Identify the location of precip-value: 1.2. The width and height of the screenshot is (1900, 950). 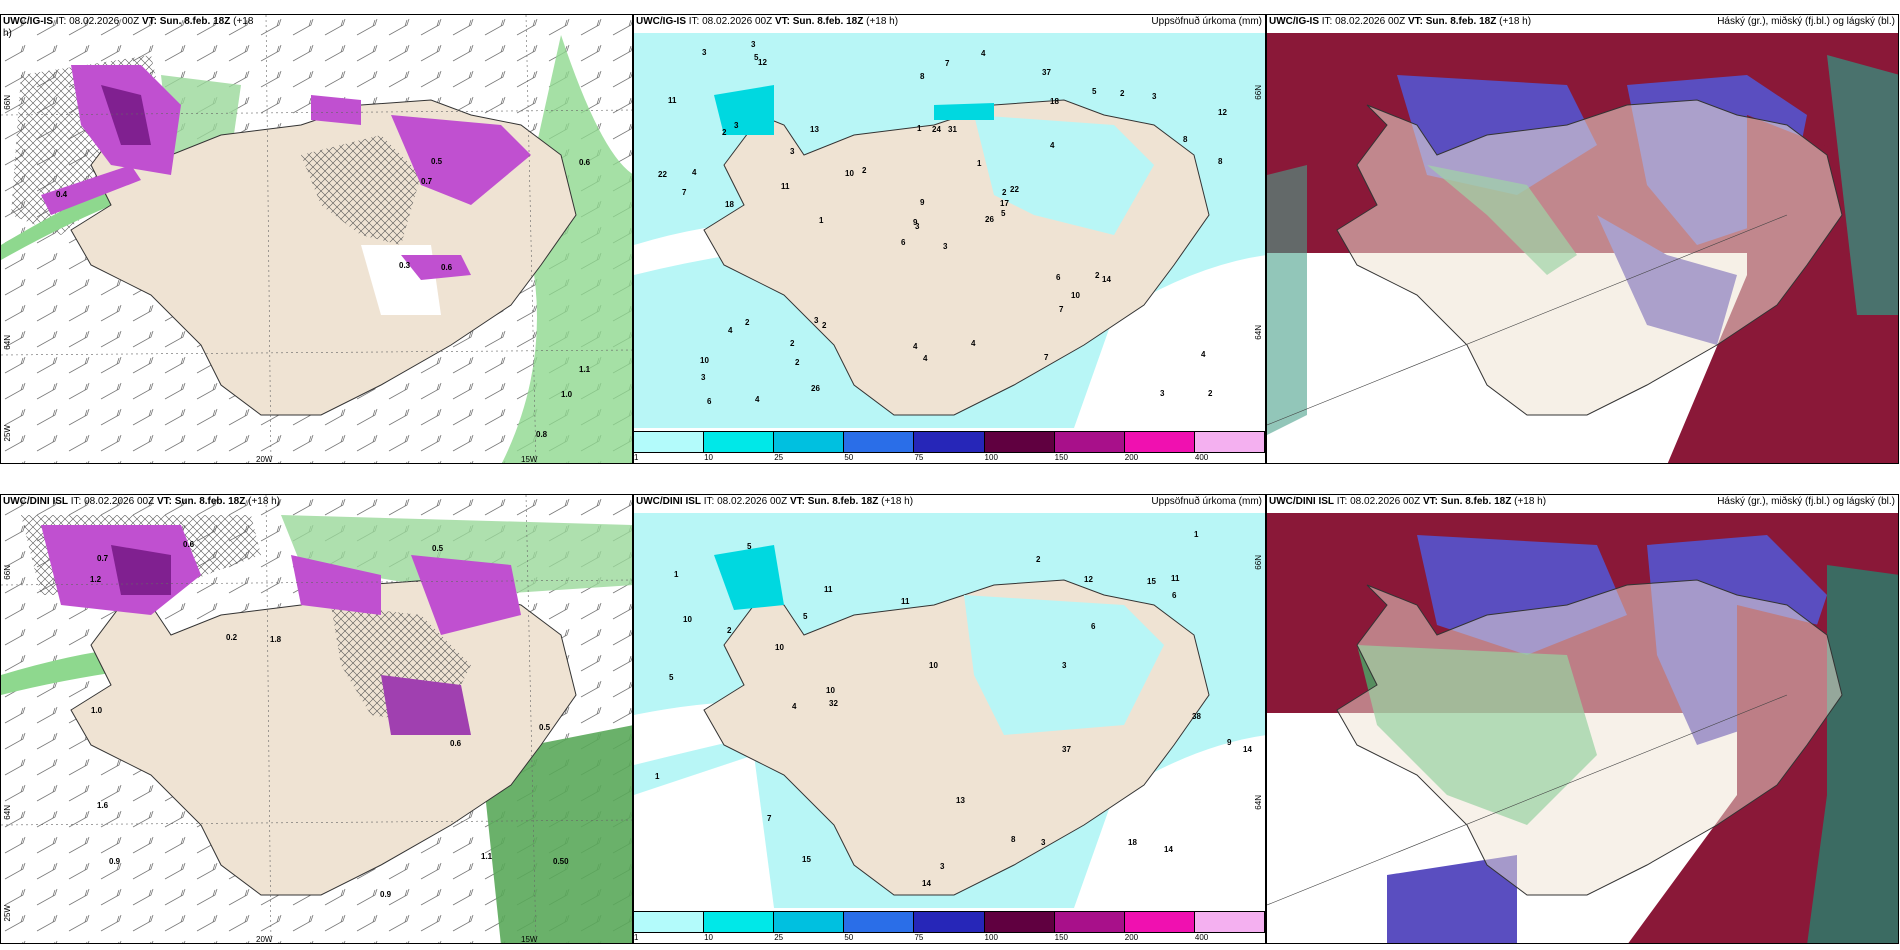
(96, 579).